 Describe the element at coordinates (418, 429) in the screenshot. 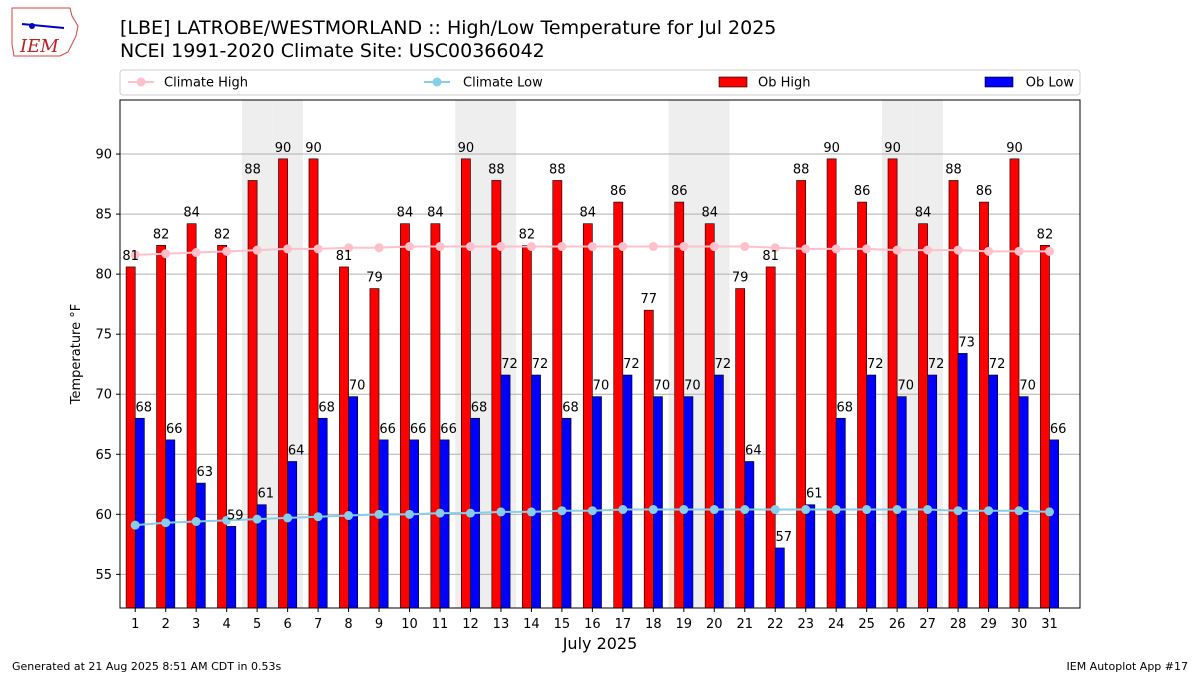

I see `ob-low-label-day-10: 66` at that location.